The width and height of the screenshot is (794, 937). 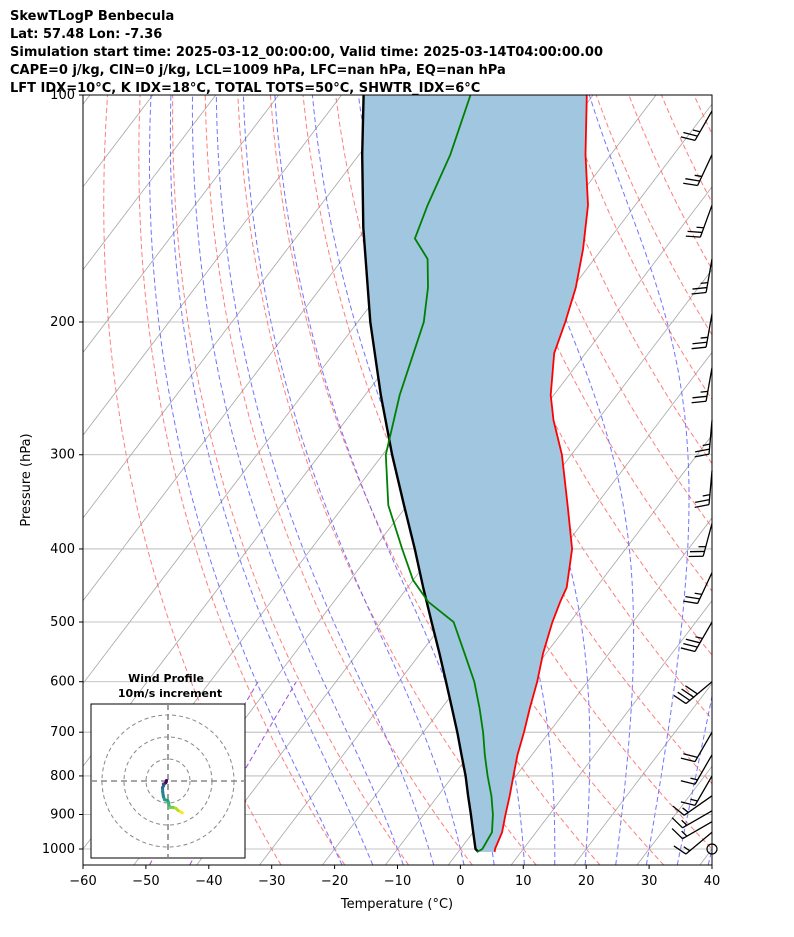 I want to click on temperature-profile-line, so click(x=541, y=473).